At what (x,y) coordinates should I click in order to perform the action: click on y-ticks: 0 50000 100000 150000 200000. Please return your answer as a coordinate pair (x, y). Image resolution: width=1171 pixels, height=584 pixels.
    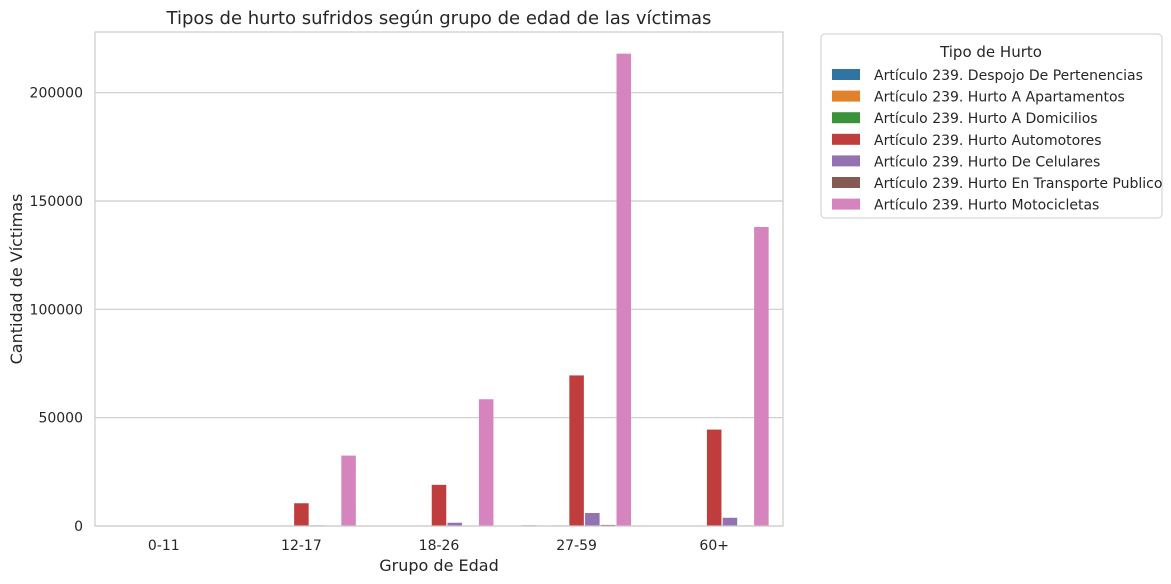
    Looking at the image, I should click on (56, 310).